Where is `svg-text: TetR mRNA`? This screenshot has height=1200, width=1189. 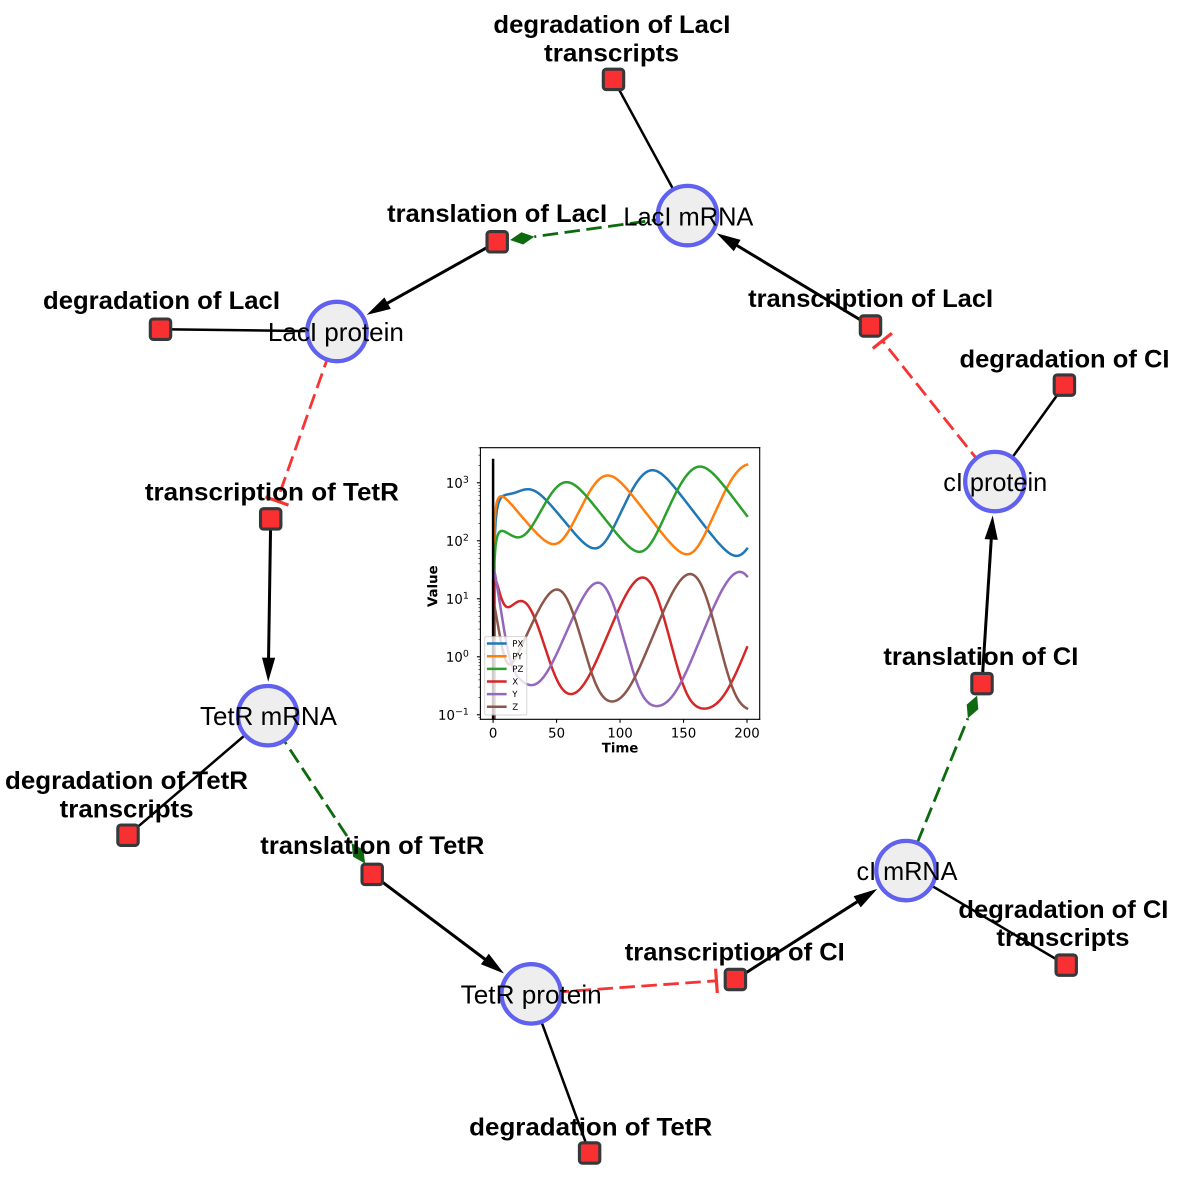 svg-text: TetR mRNA is located at coordinates (269, 716).